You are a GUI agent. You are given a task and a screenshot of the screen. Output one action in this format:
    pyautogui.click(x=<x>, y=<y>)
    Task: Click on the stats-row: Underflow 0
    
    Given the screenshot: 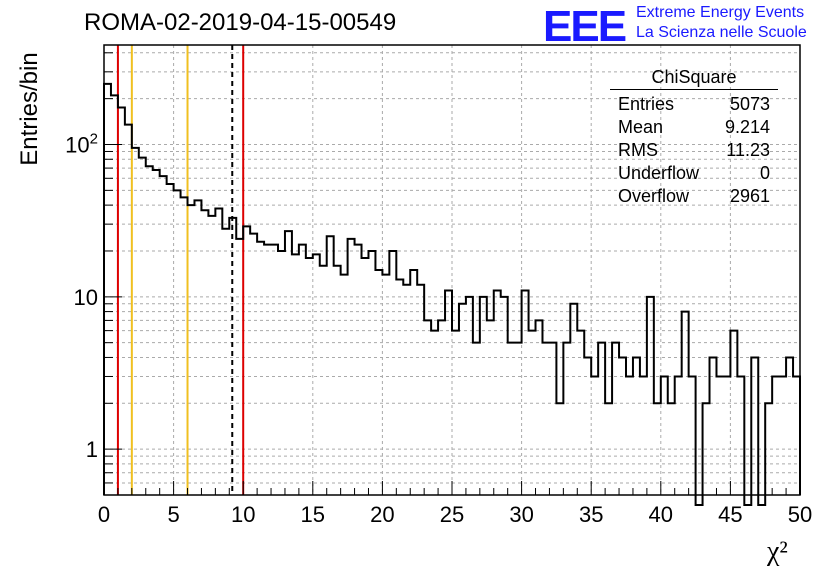 What is the action you would take?
    pyautogui.click(x=694, y=173)
    